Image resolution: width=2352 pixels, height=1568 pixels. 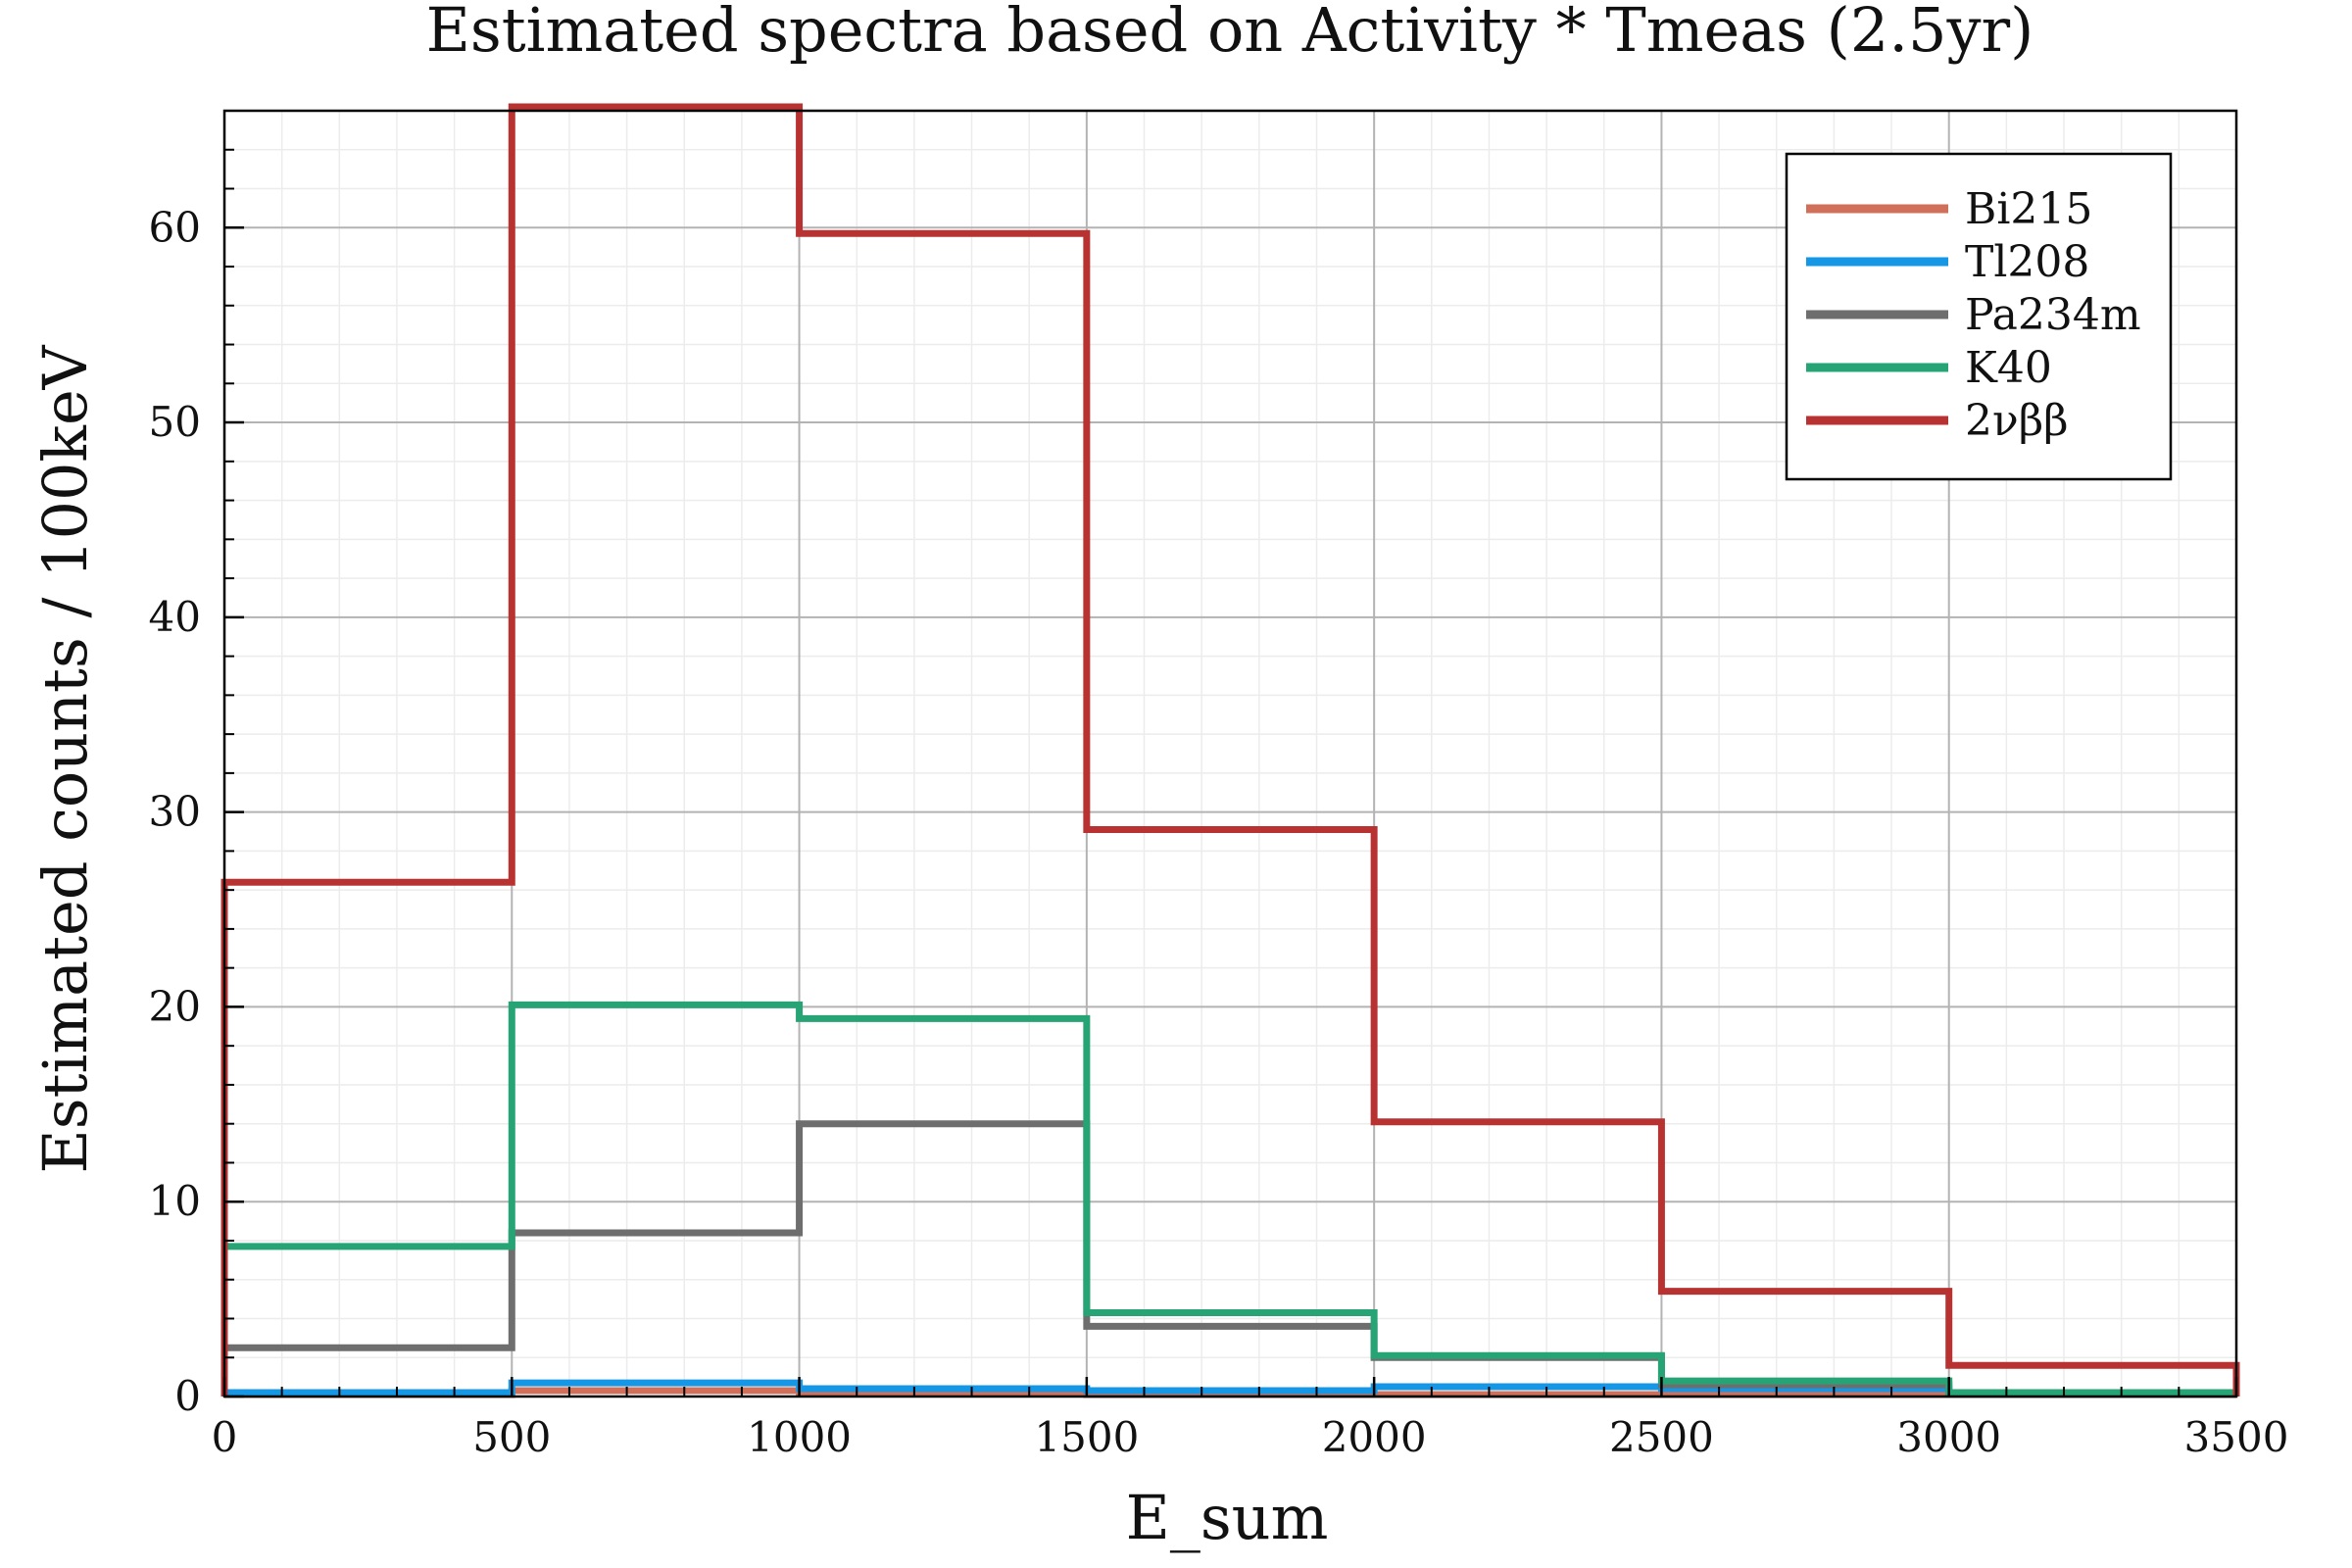 What do you see at coordinates (175, 617) in the screenshot?
I see `y-tick-label: 40` at bounding box center [175, 617].